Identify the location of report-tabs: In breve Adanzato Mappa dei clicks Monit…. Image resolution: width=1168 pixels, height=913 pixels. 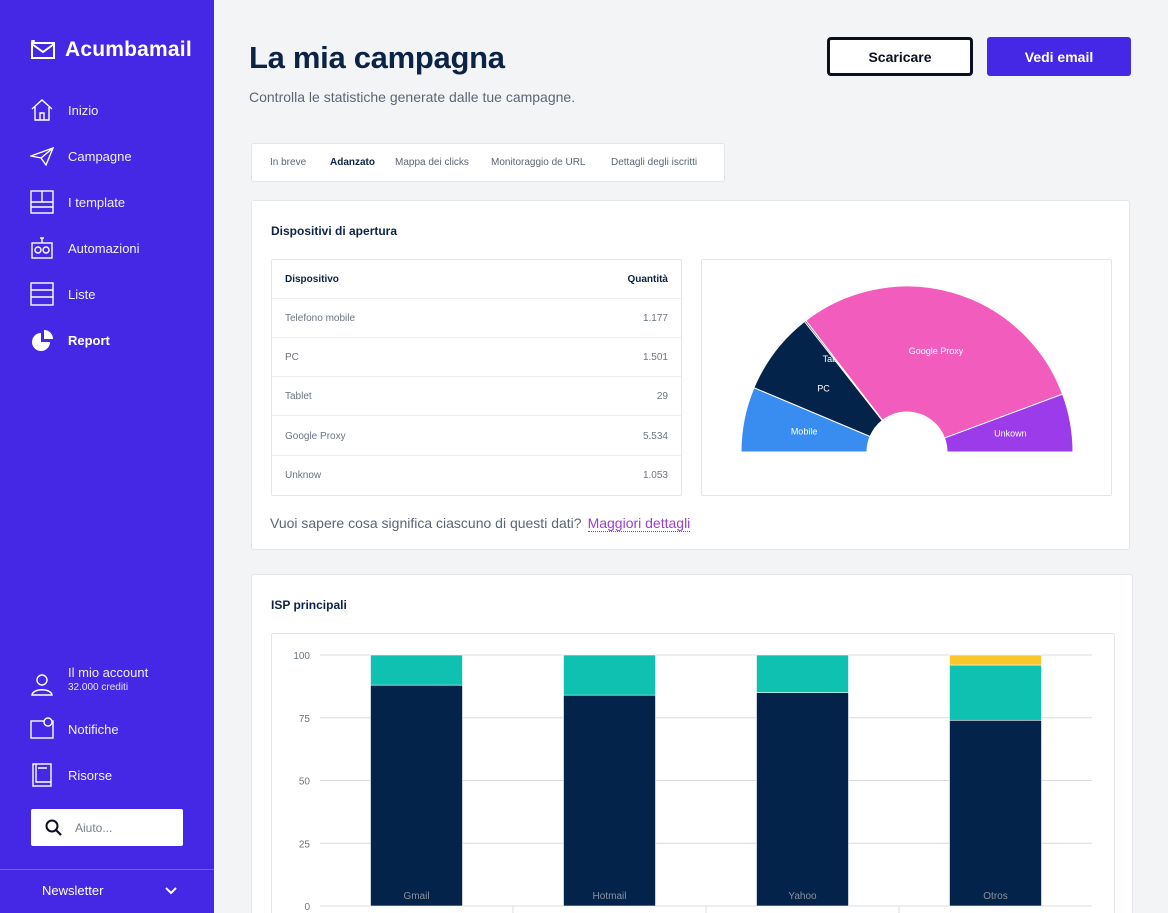
(488, 162).